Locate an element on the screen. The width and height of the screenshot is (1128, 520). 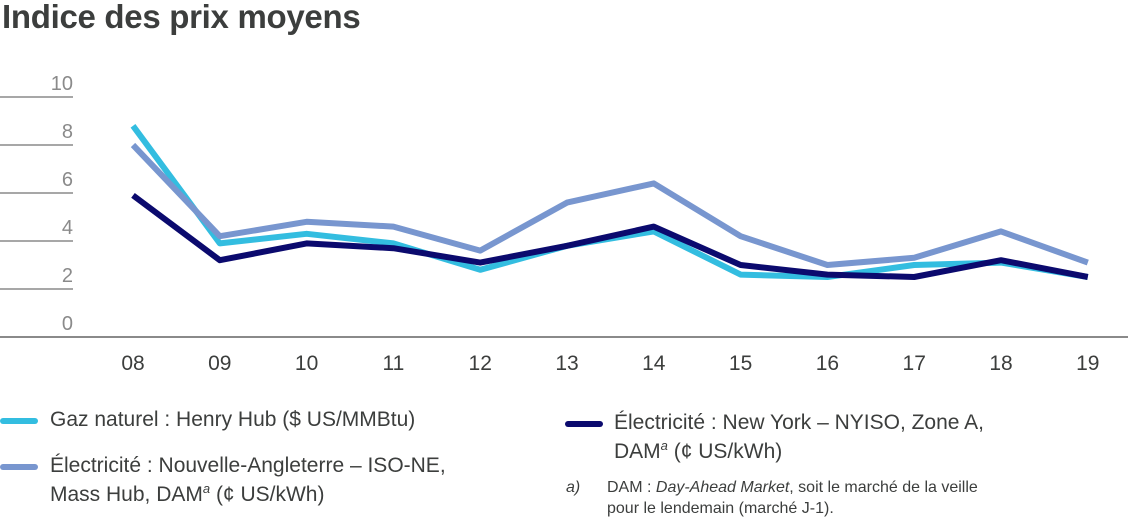
x-tick-label: 12 is located at coordinates (480, 363).